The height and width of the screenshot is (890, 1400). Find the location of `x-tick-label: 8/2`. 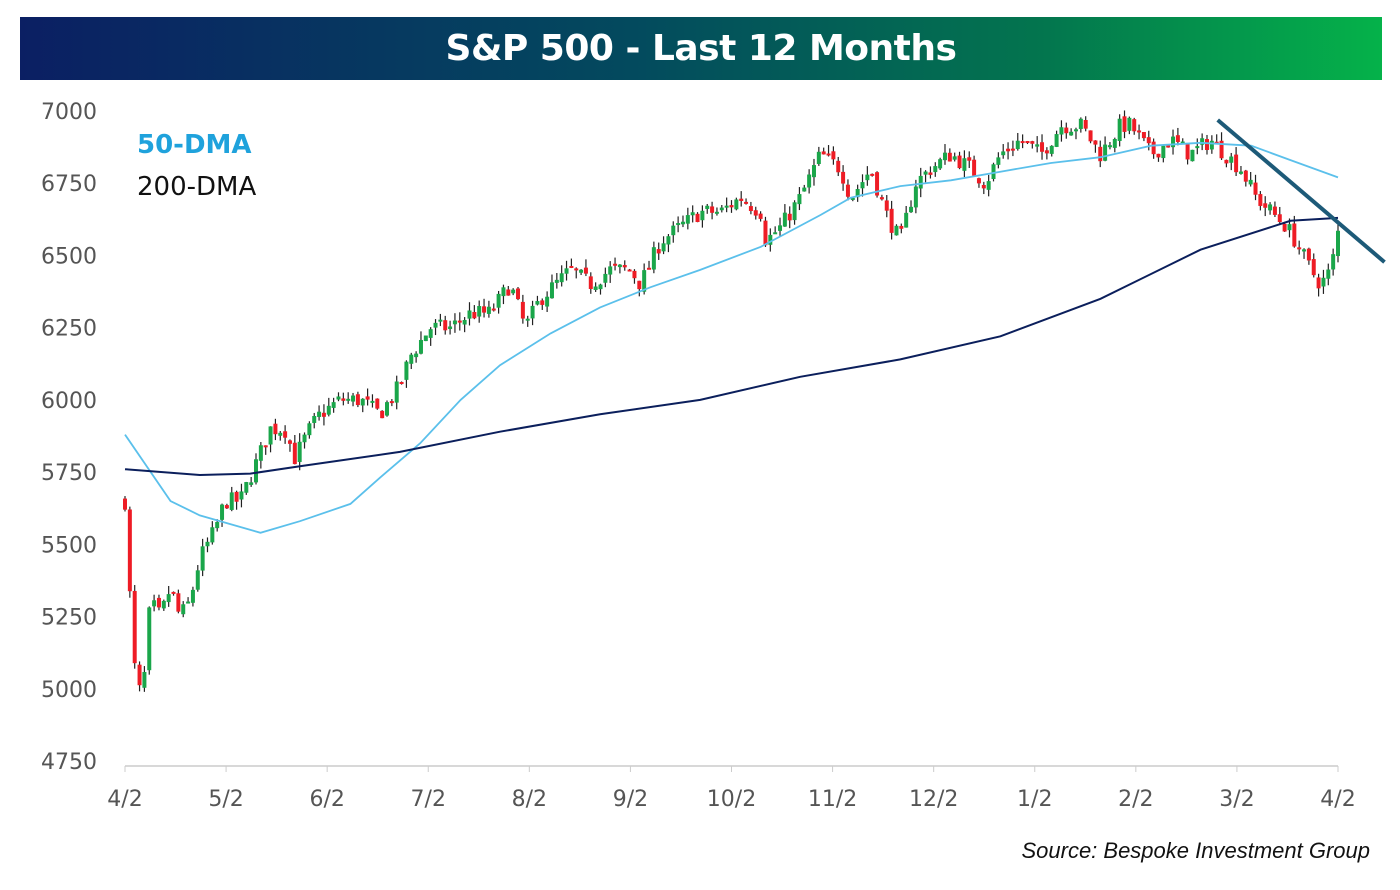

x-tick-label: 8/2 is located at coordinates (529, 799).